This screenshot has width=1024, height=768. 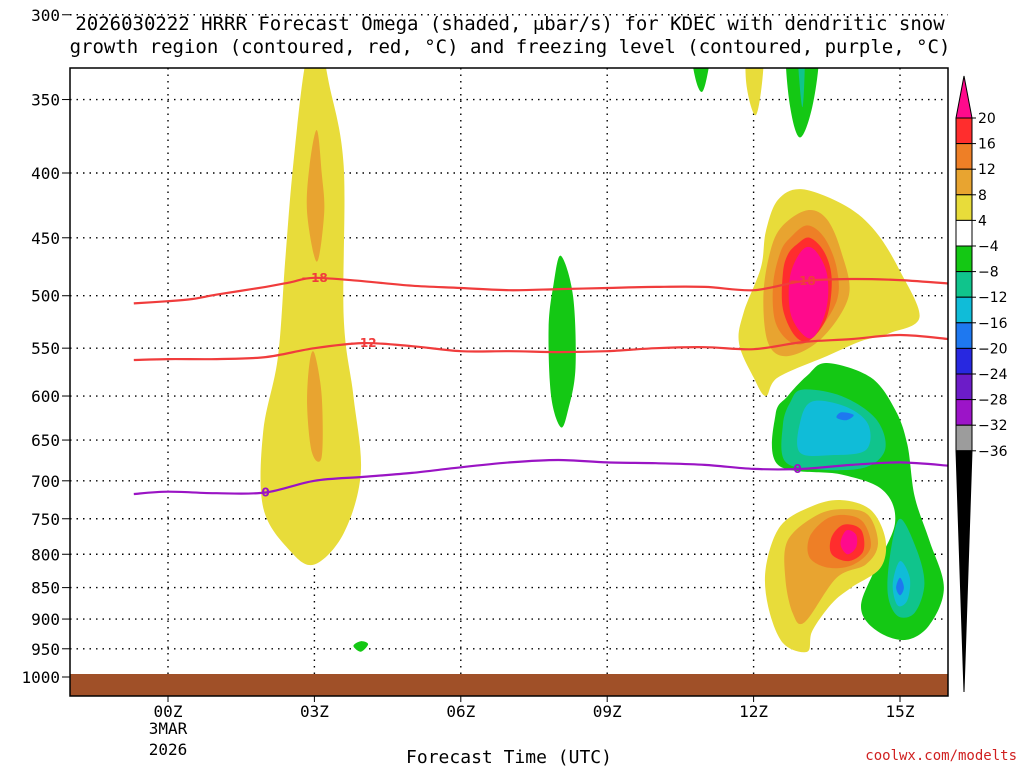 What do you see at coordinates (45, 649) in the screenshot?
I see `y-tick-label: 950` at bounding box center [45, 649].